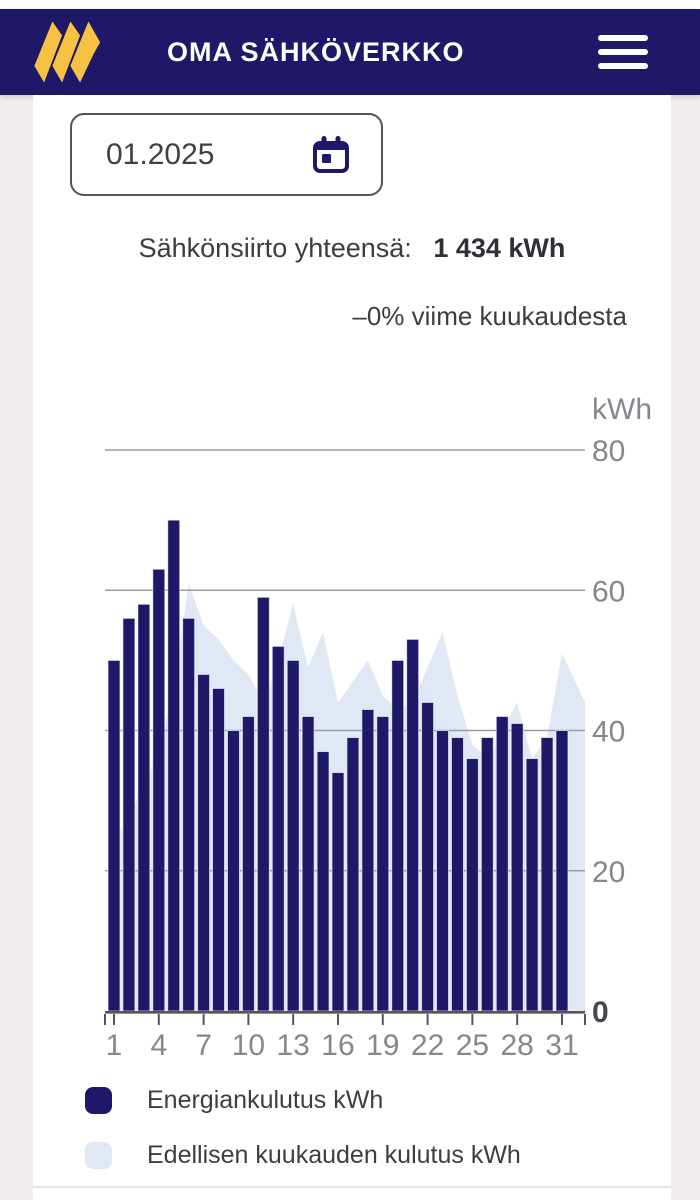  Describe the element at coordinates (600, 1012) in the screenshot. I see `y-tick-label-0: 0` at that location.